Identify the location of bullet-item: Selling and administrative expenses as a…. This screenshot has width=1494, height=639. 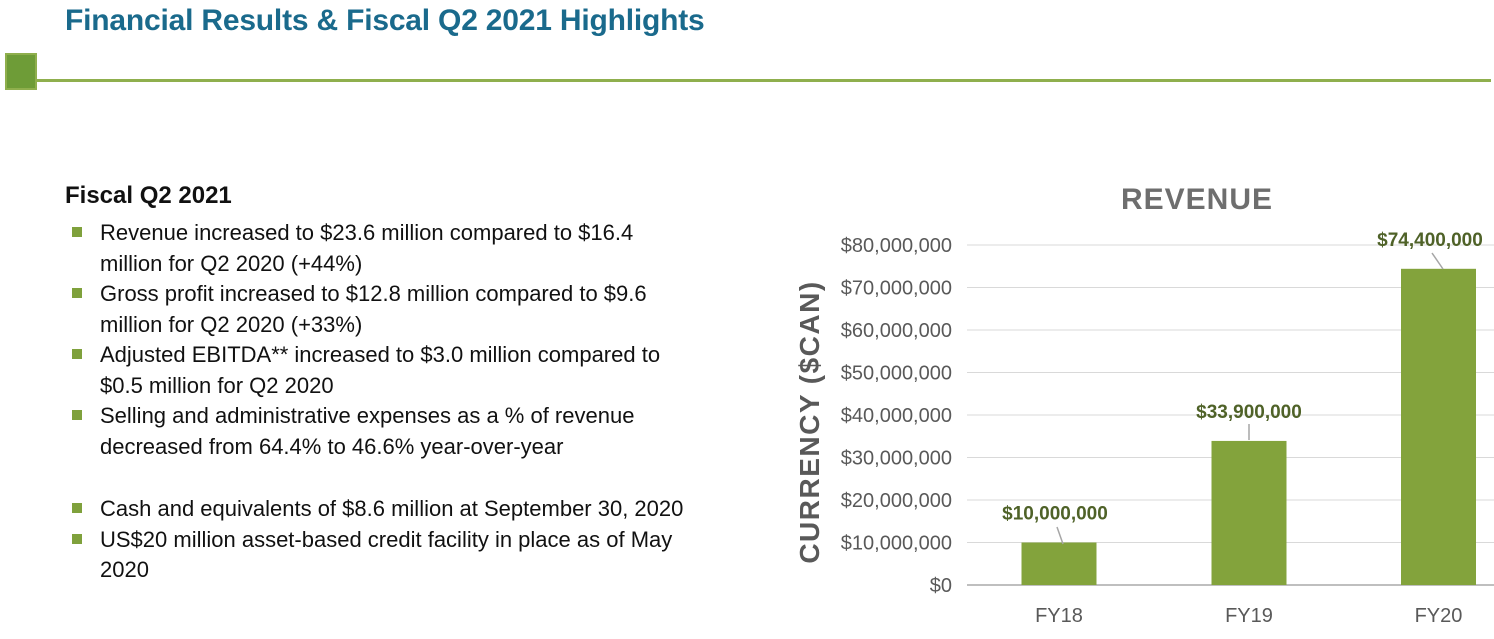
(427, 431).